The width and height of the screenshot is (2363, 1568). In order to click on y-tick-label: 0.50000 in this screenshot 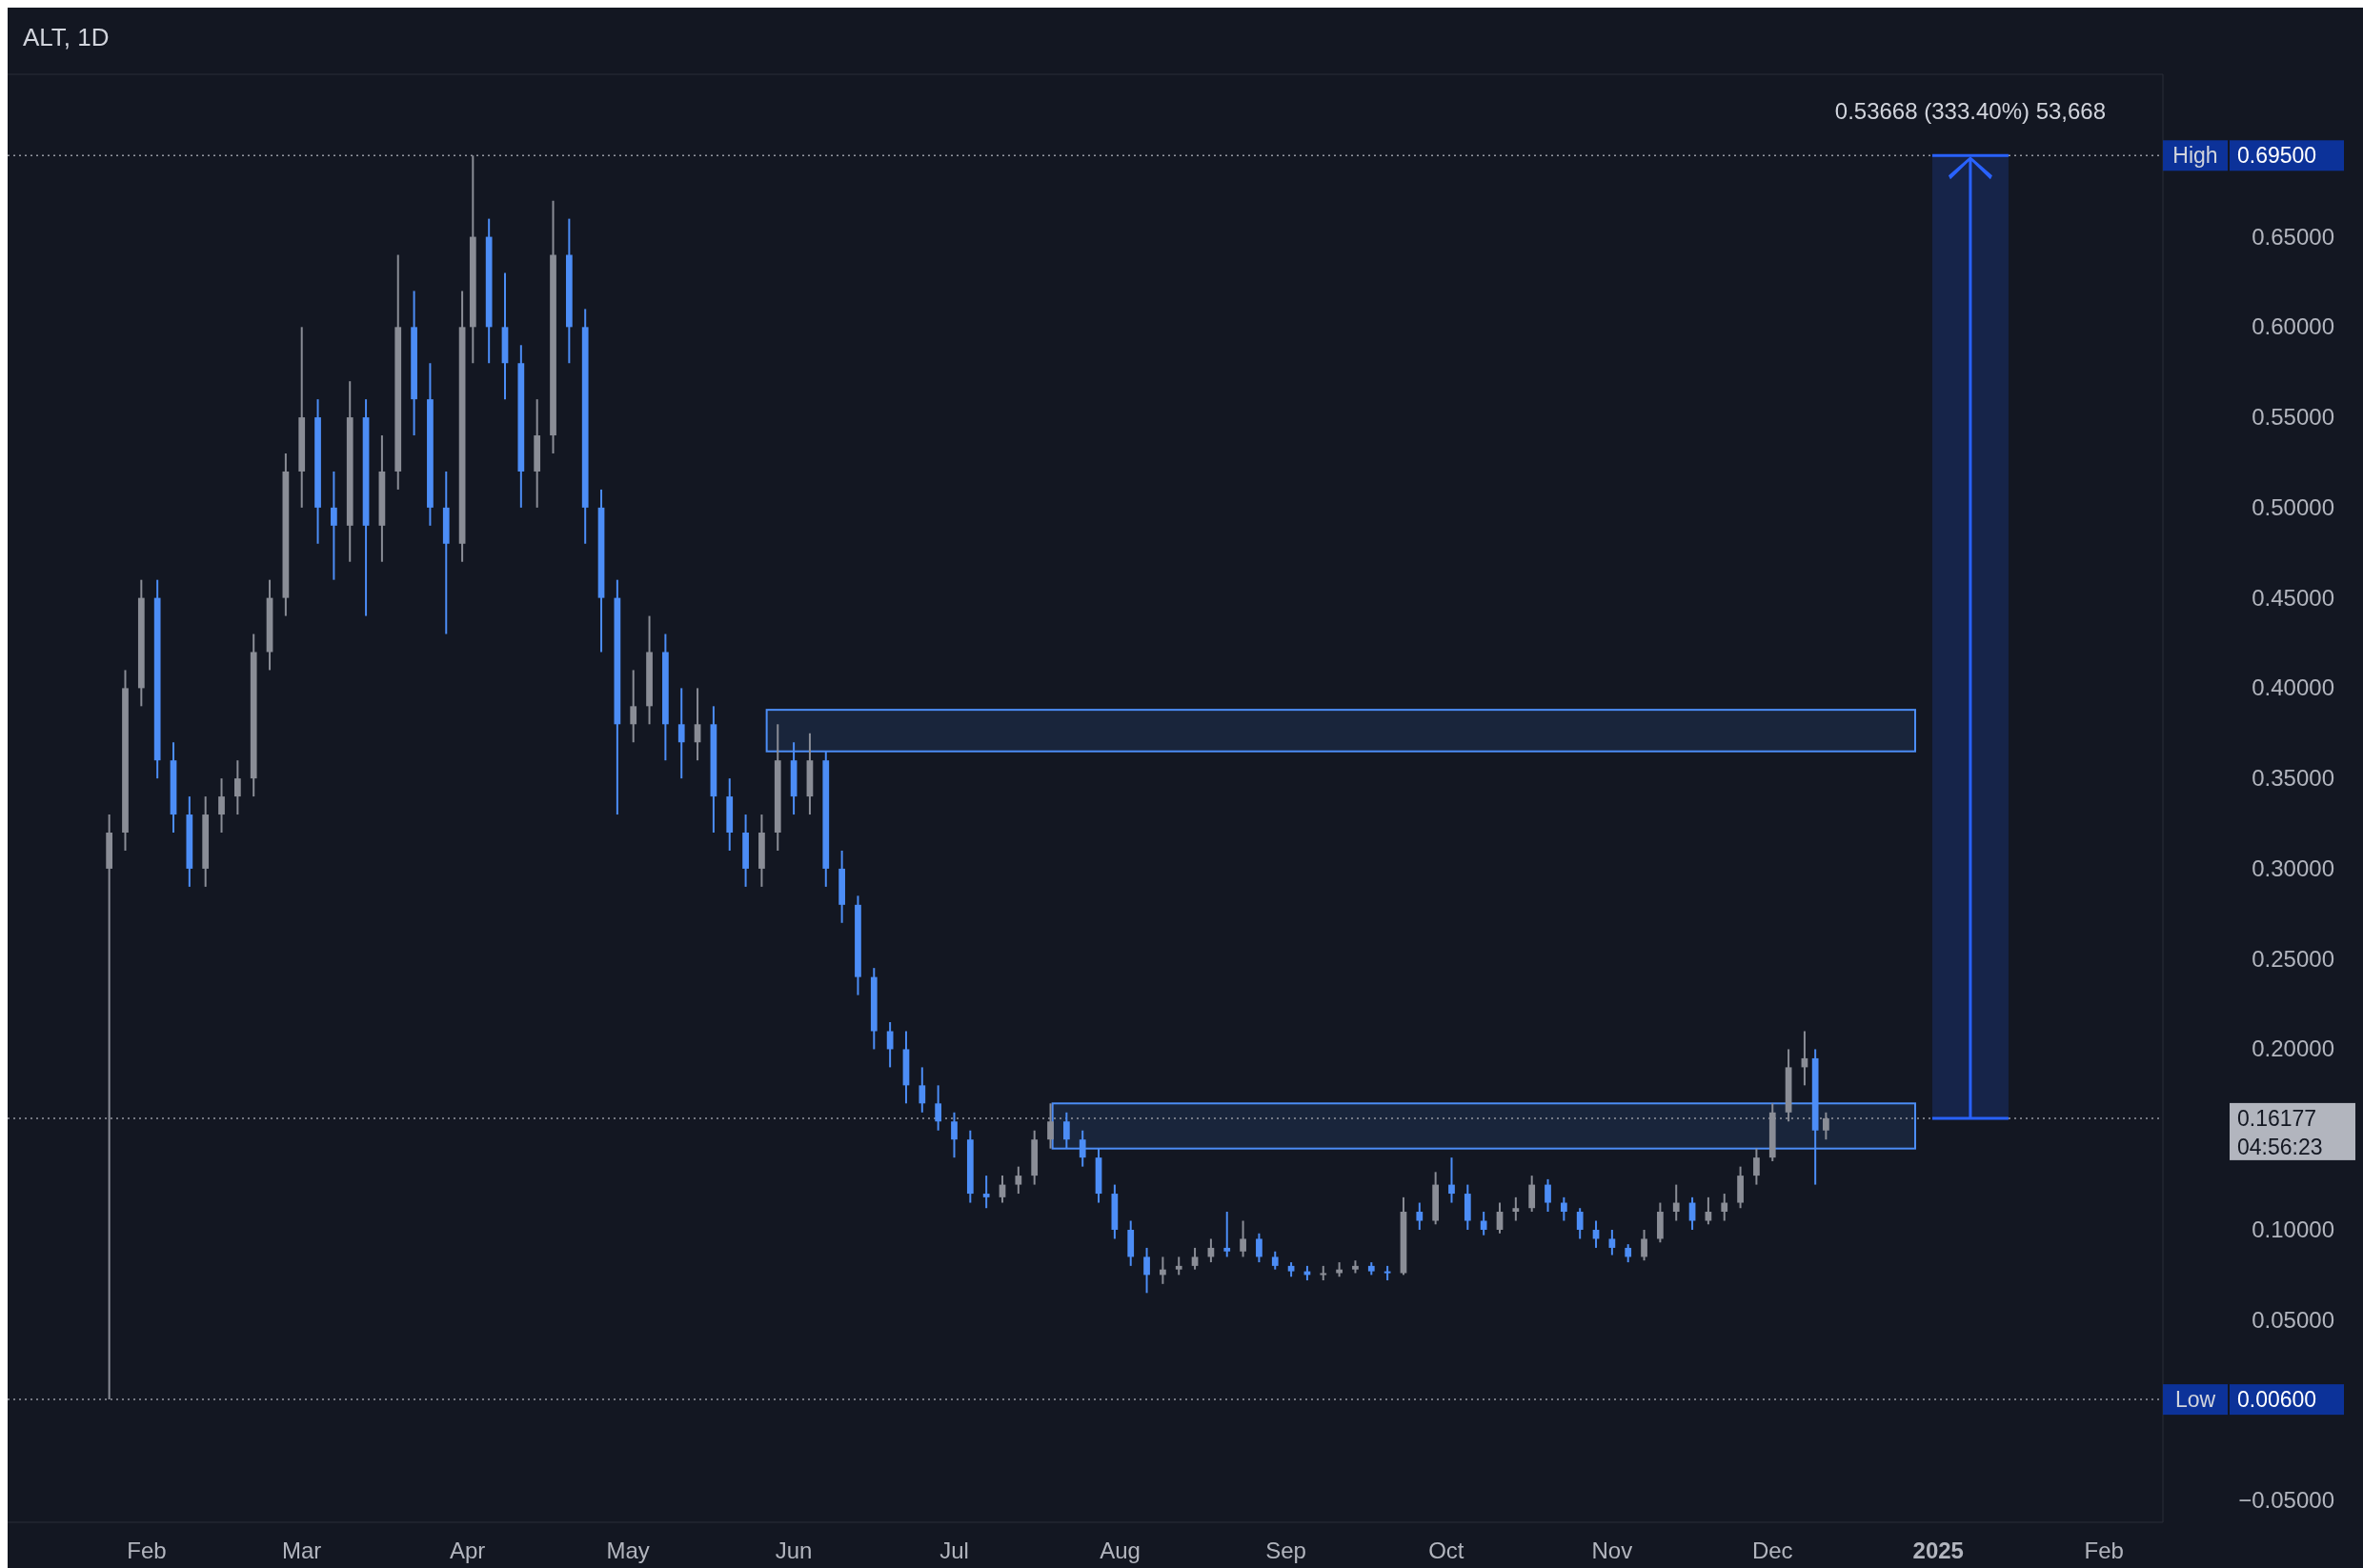, I will do `click(2293, 506)`.